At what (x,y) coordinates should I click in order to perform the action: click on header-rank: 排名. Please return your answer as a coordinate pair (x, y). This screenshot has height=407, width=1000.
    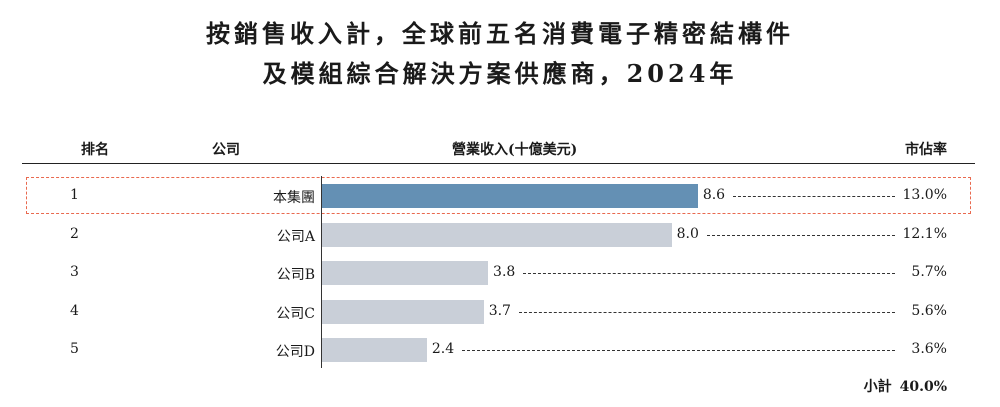
    Looking at the image, I should click on (95, 150).